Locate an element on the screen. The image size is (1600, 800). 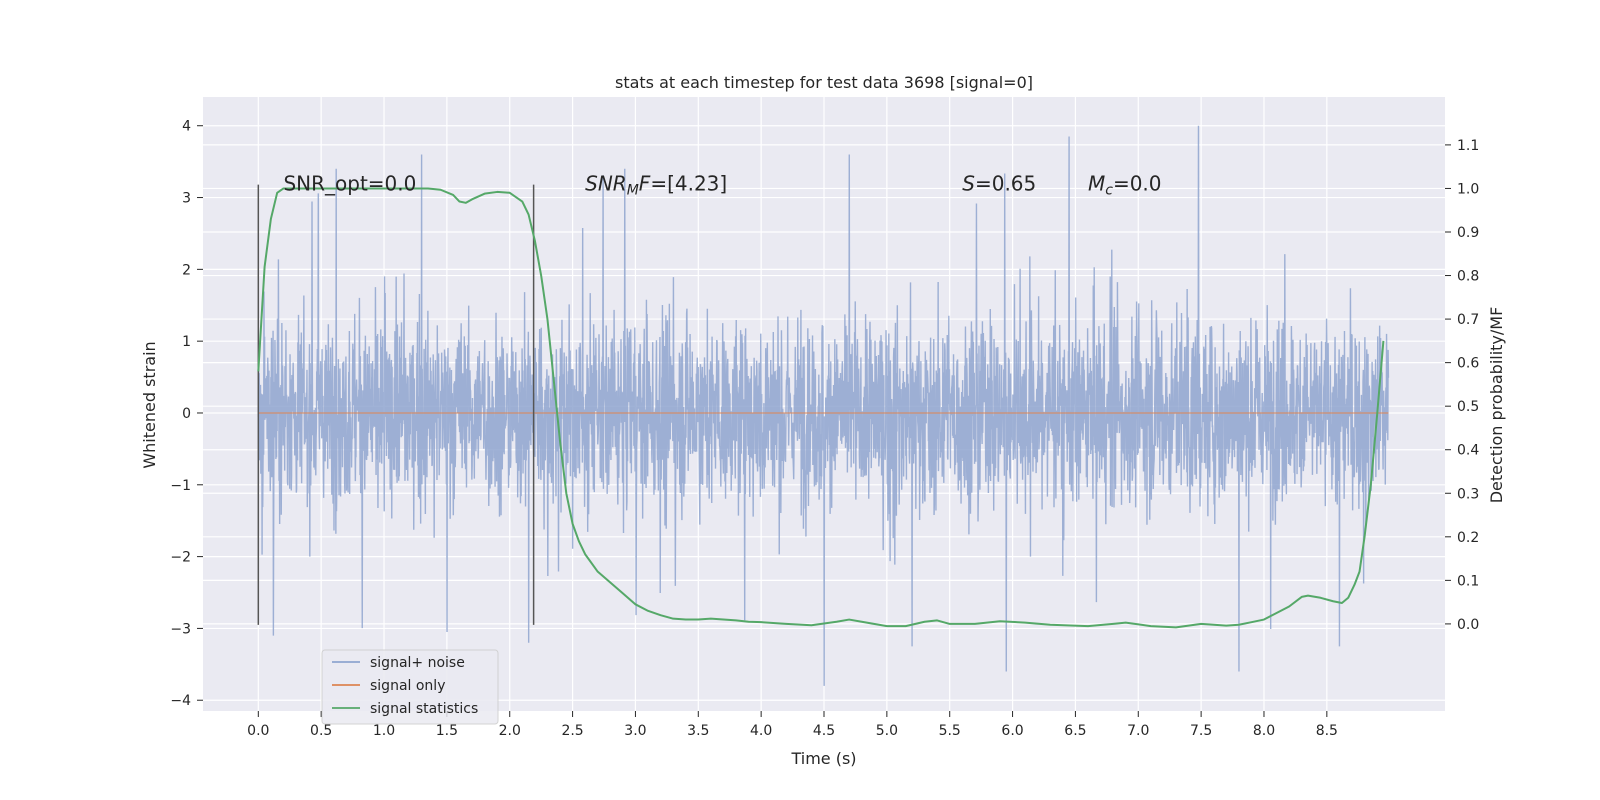
x-tick-label-1: 0.5 is located at coordinates (321, 731).